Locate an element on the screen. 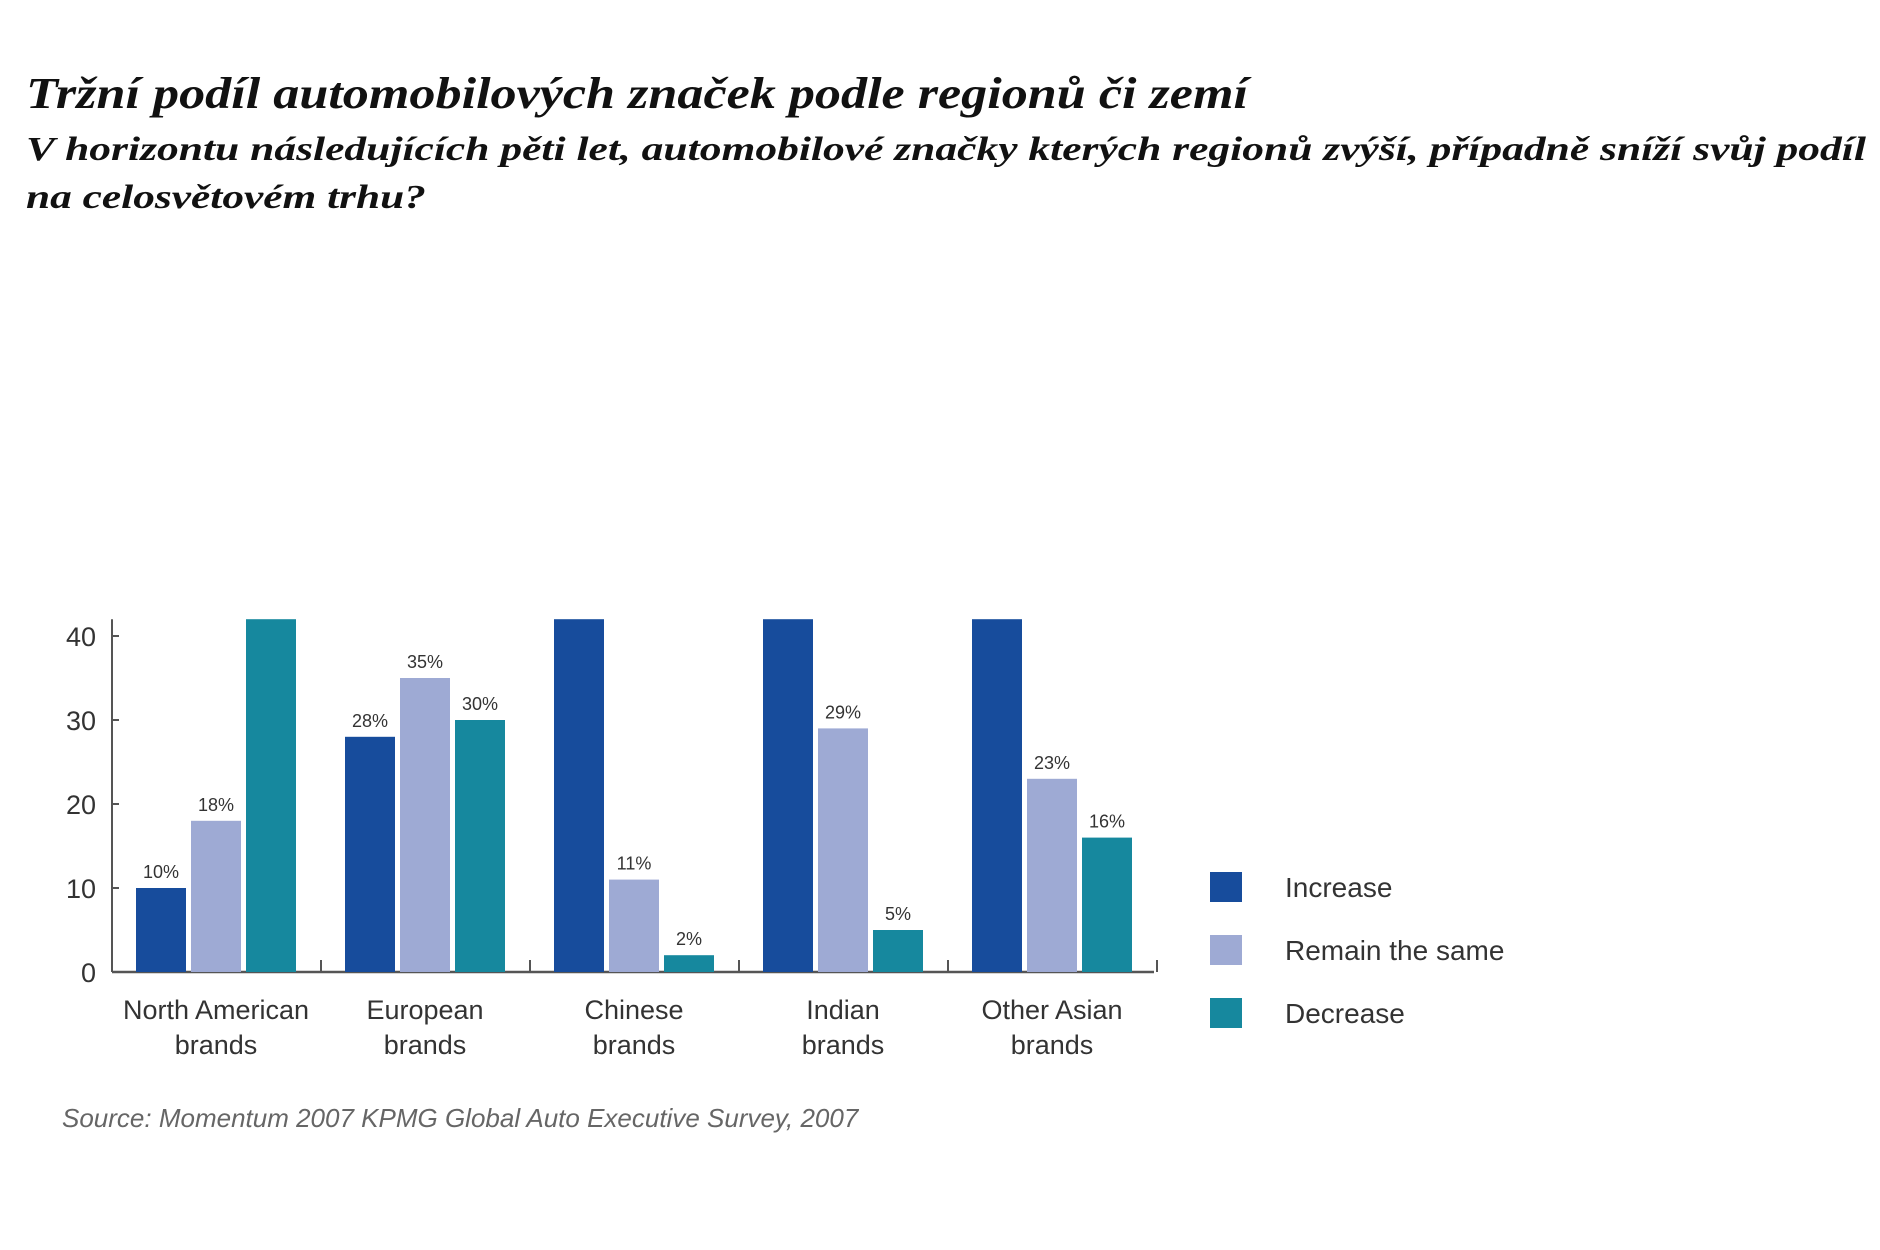  category-label: Indian is located at coordinates (843, 1010).